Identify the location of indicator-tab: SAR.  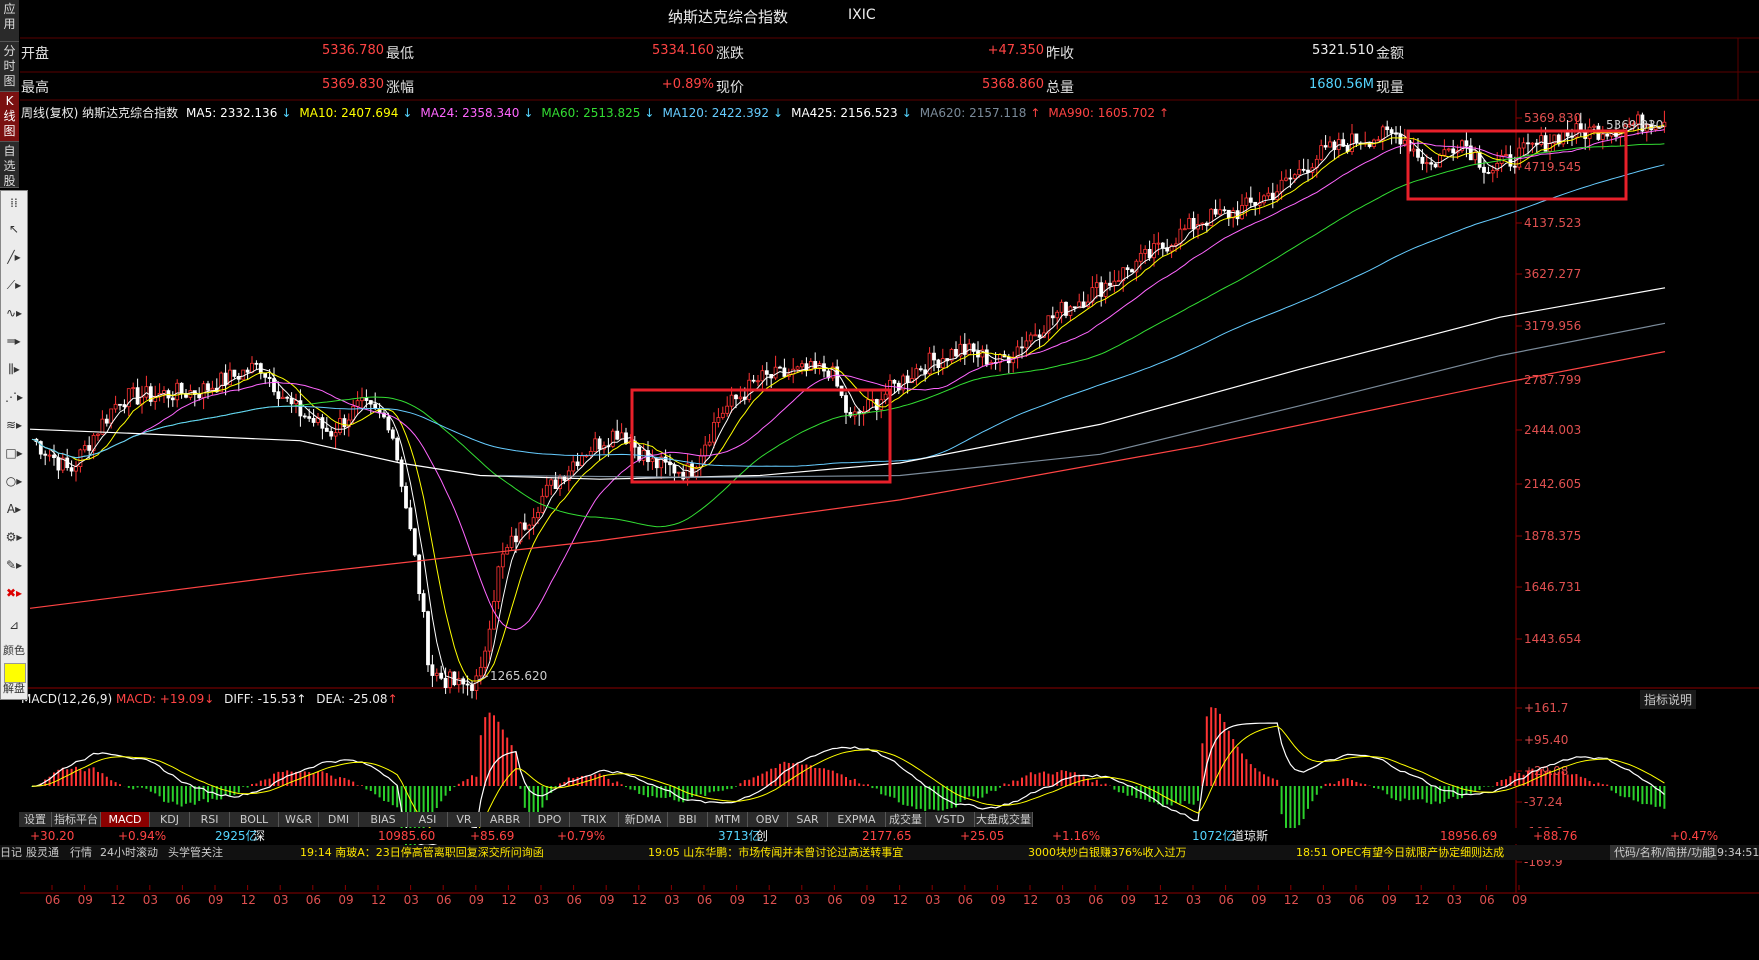
(808, 819).